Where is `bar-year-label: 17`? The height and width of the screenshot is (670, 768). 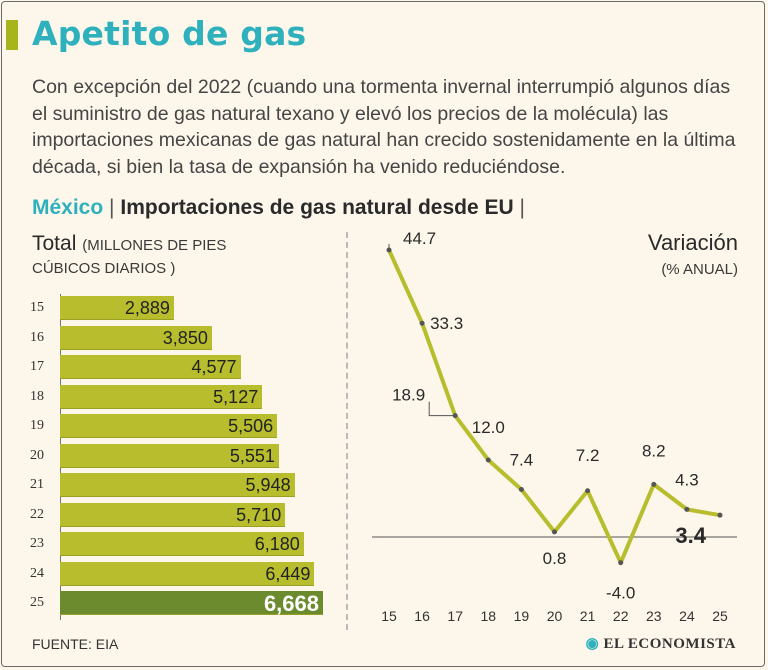 bar-year-label: 17 is located at coordinates (37, 366).